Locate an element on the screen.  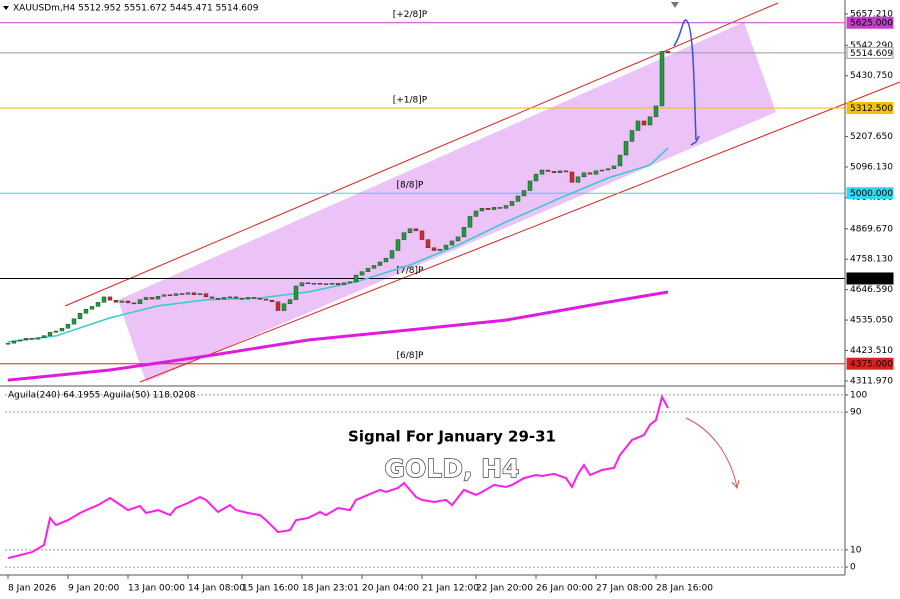
level-label: 5514.609 is located at coordinates (871, 54).